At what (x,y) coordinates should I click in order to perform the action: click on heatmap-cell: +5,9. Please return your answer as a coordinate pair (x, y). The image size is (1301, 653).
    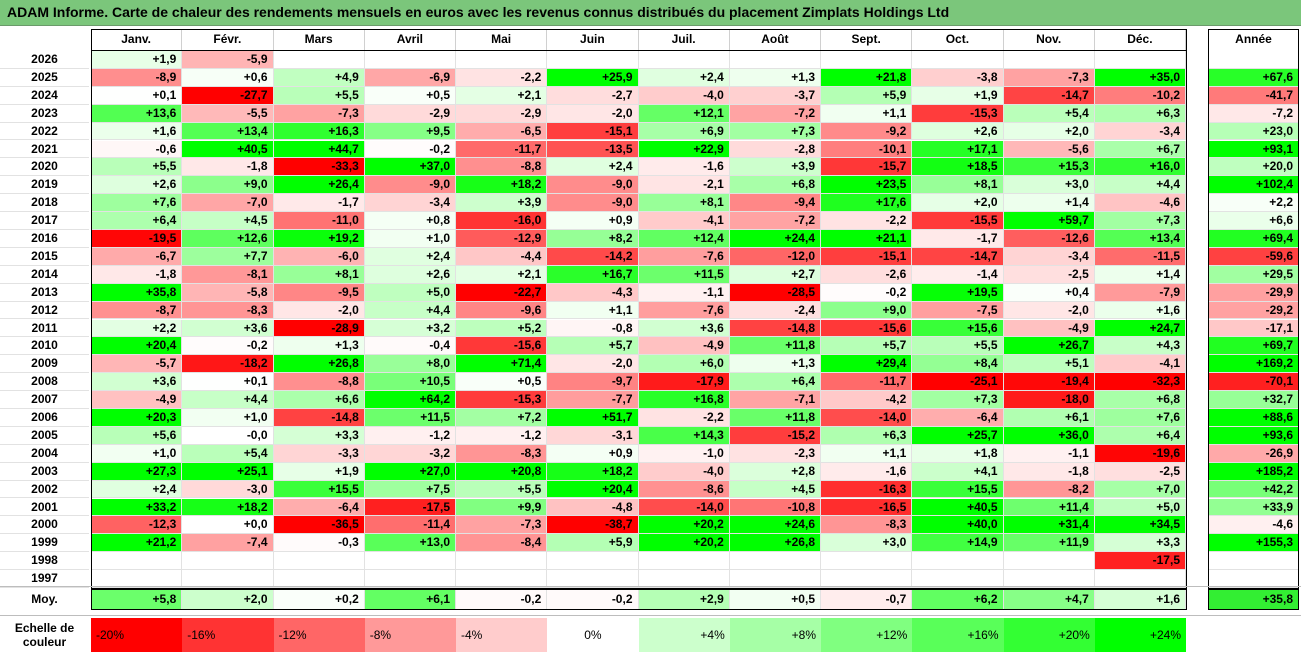
    Looking at the image, I should click on (867, 95).